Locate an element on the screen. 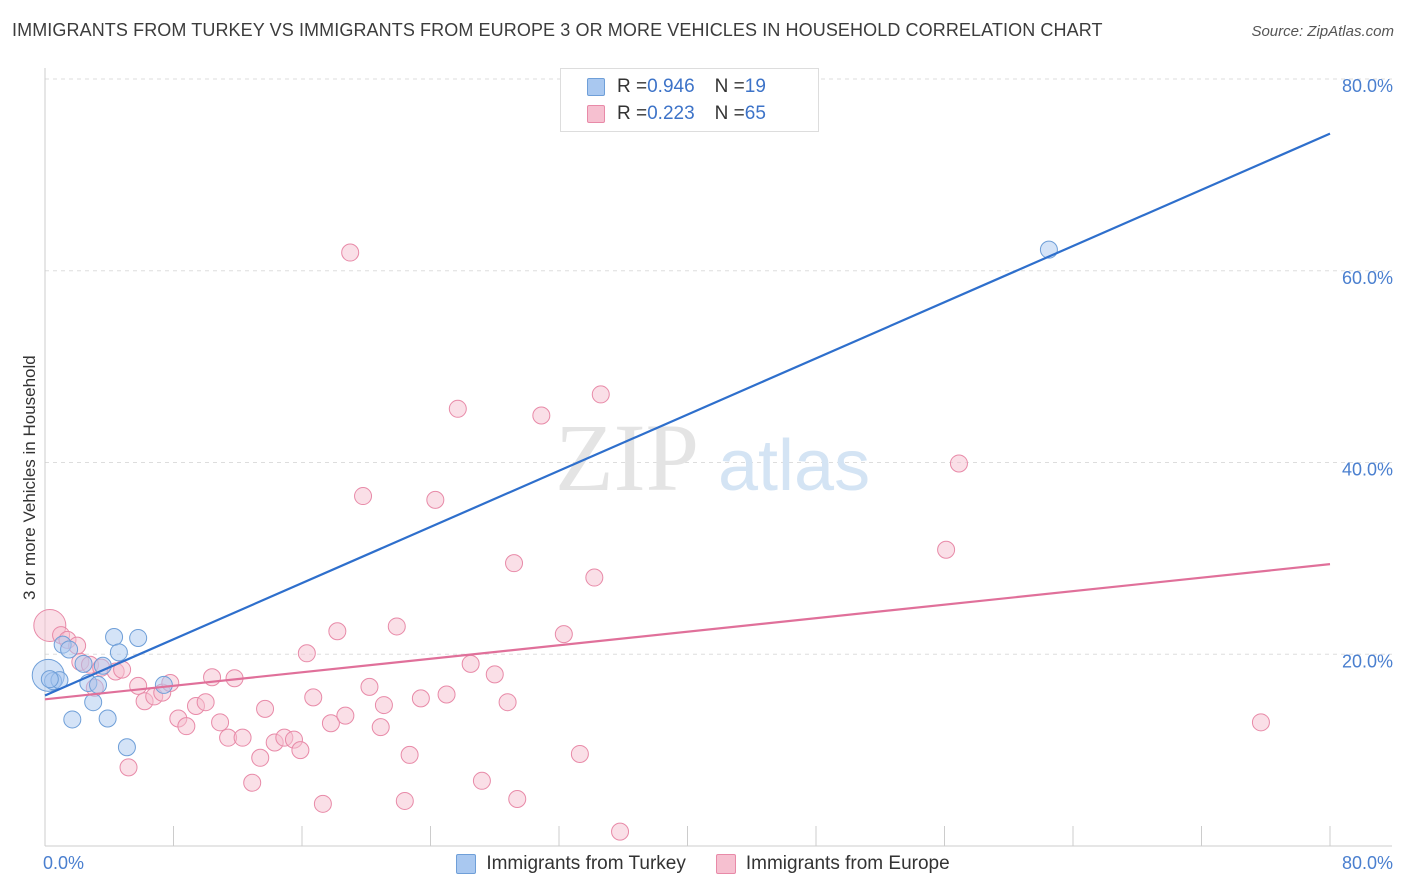 This screenshot has width=1406, height=892. legend-label-turkey: Immigrants from Turkey is located at coordinates (586, 863).